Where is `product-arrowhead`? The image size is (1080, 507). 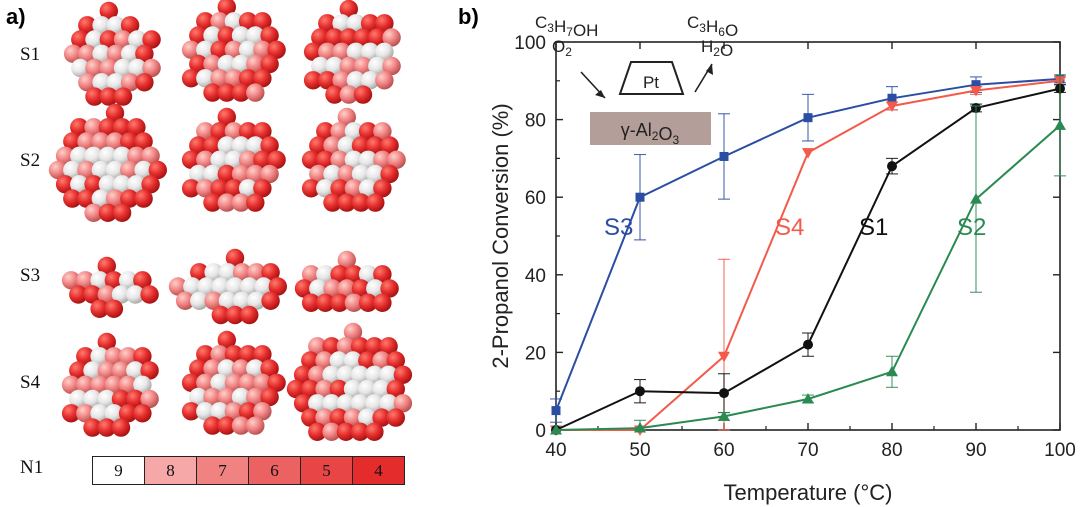 product-arrowhead is located at coordinates (709, 69).